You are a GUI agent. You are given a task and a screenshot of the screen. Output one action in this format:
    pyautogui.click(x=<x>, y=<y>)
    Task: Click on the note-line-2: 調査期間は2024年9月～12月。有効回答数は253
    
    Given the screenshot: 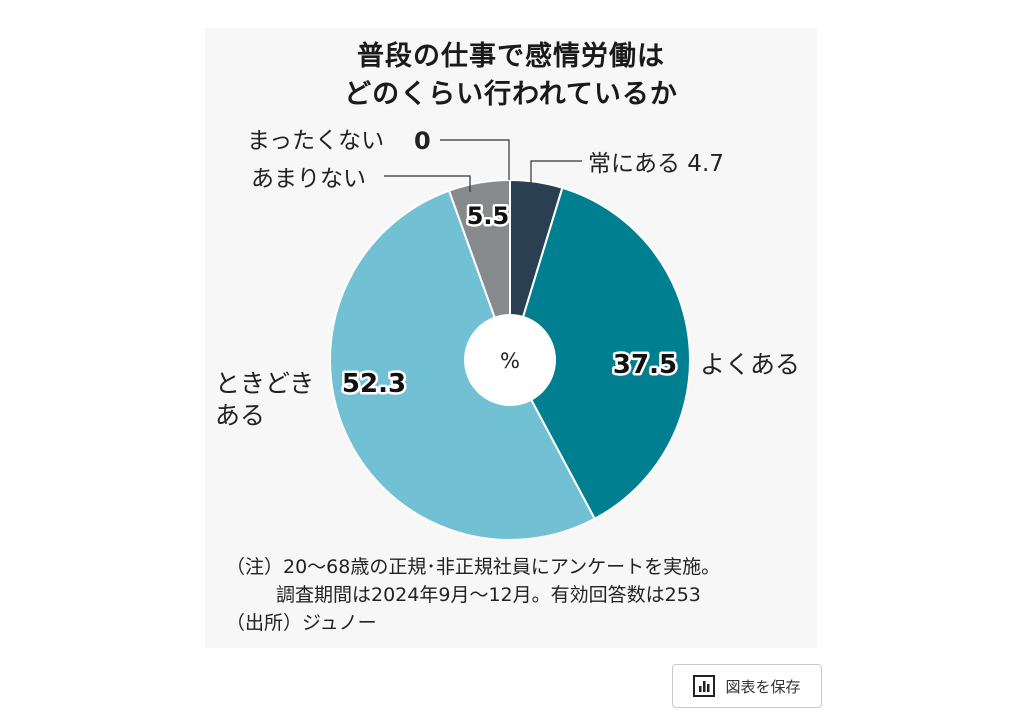 What is the action you would take?
    pyautogui.click(x=488, y=595)
    